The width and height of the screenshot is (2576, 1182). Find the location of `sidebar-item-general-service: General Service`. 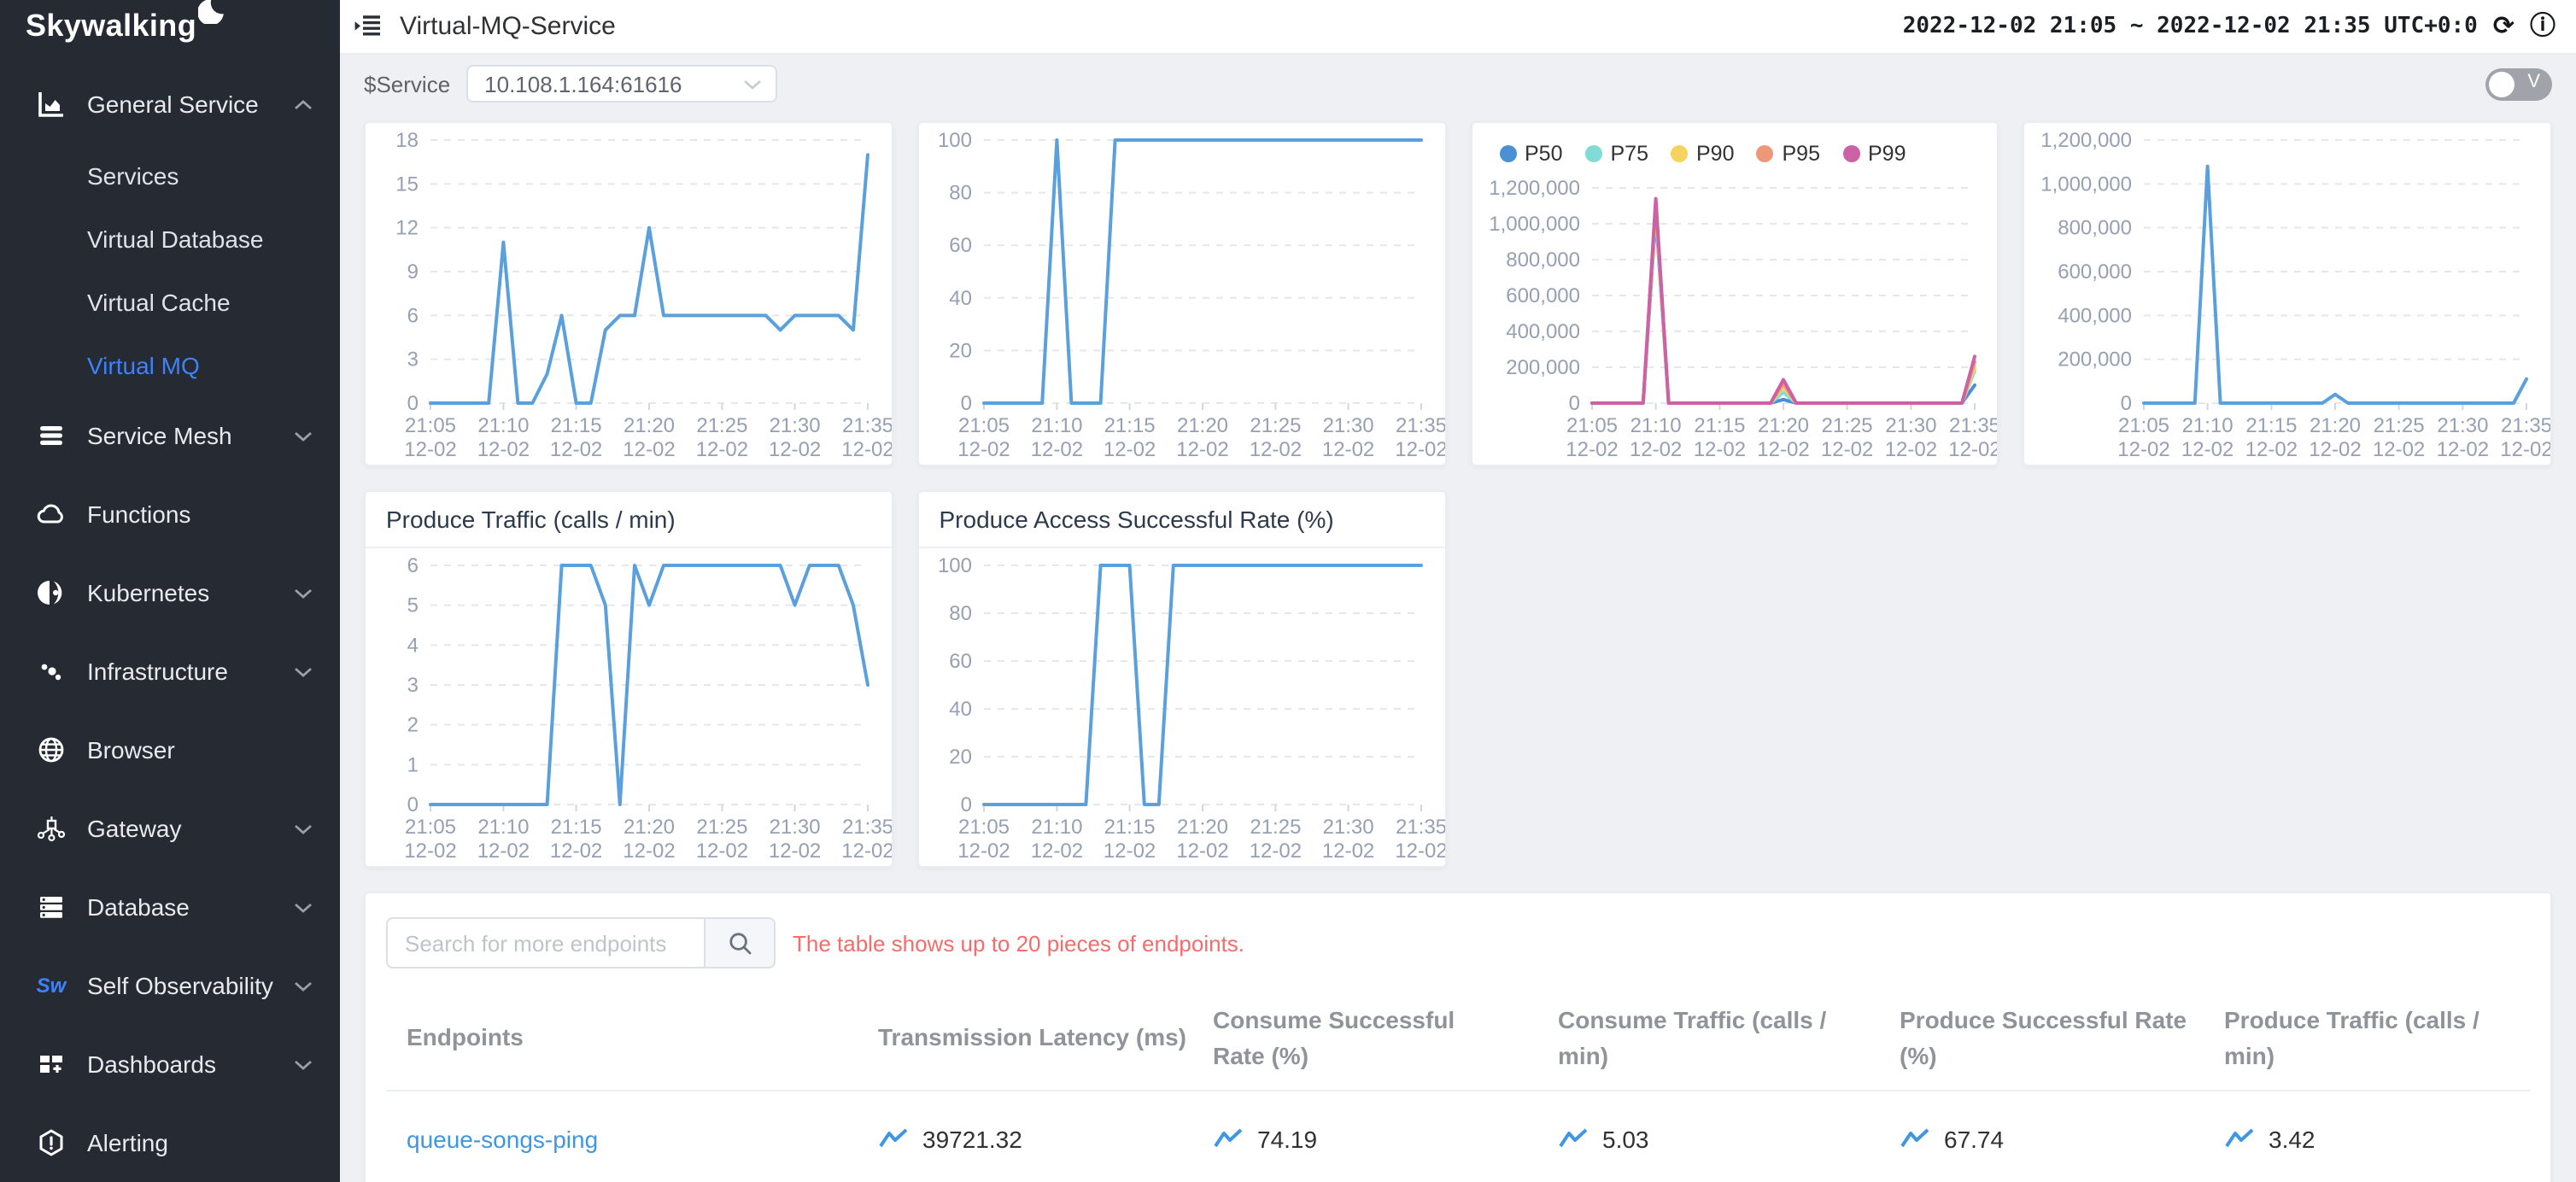

sidebar-item-general-service: General Service is located at coordinates (170, 104).